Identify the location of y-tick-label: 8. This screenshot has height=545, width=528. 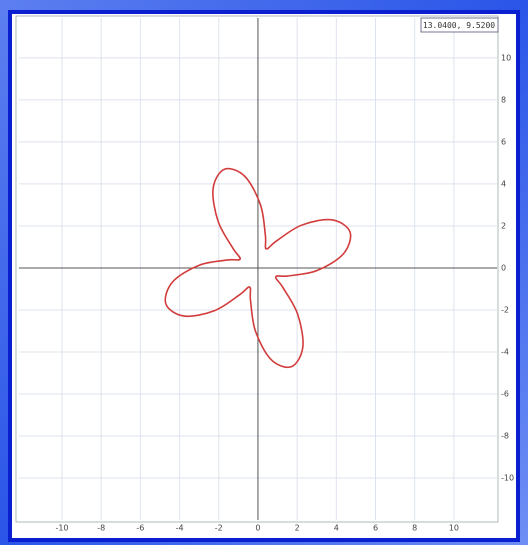
(503, 99).